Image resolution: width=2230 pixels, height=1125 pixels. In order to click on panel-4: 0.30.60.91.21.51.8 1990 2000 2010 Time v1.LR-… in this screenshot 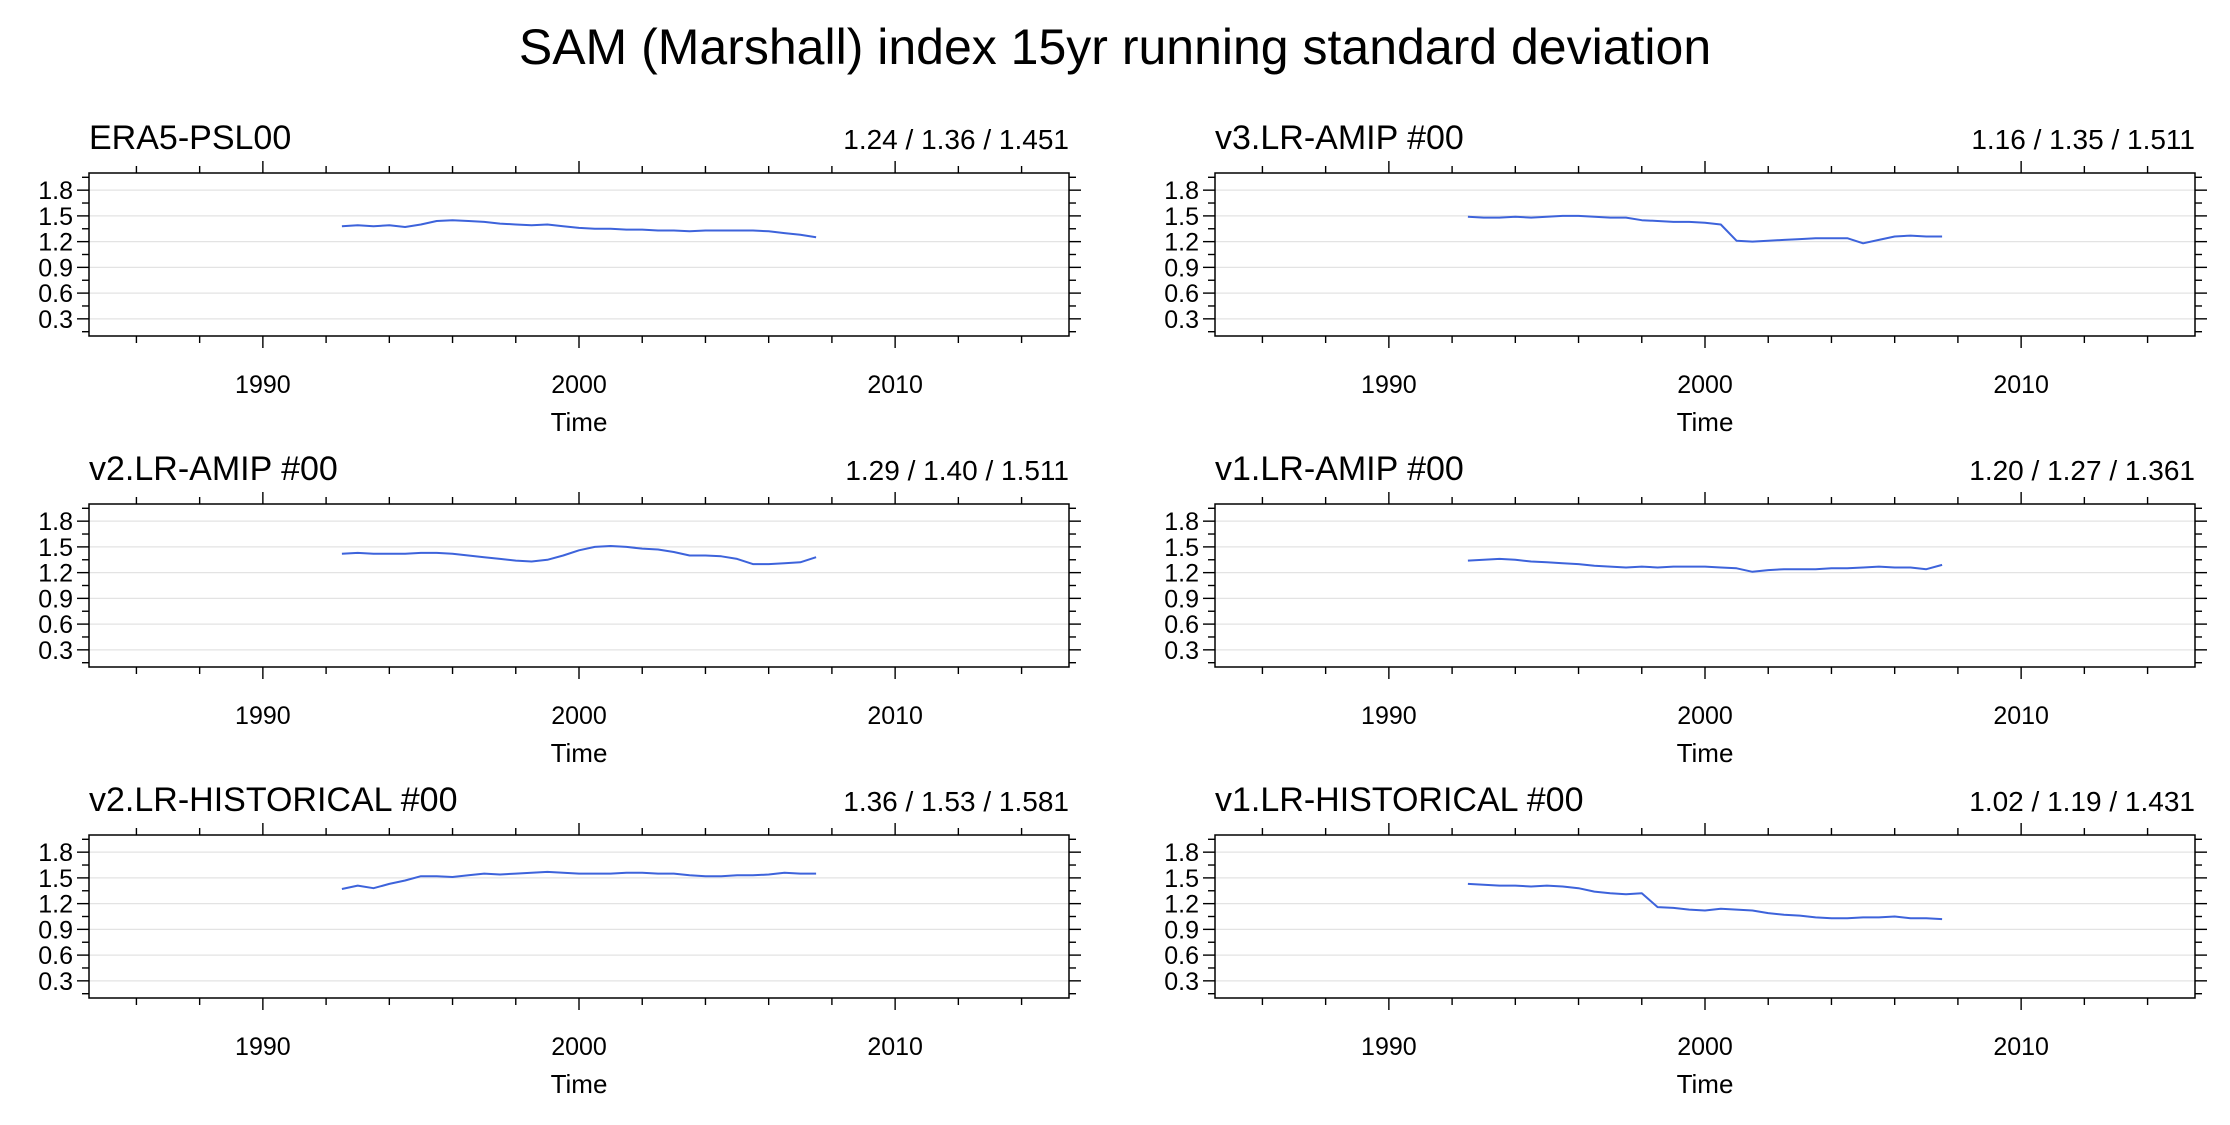, I will do `click(1685, 609)`.